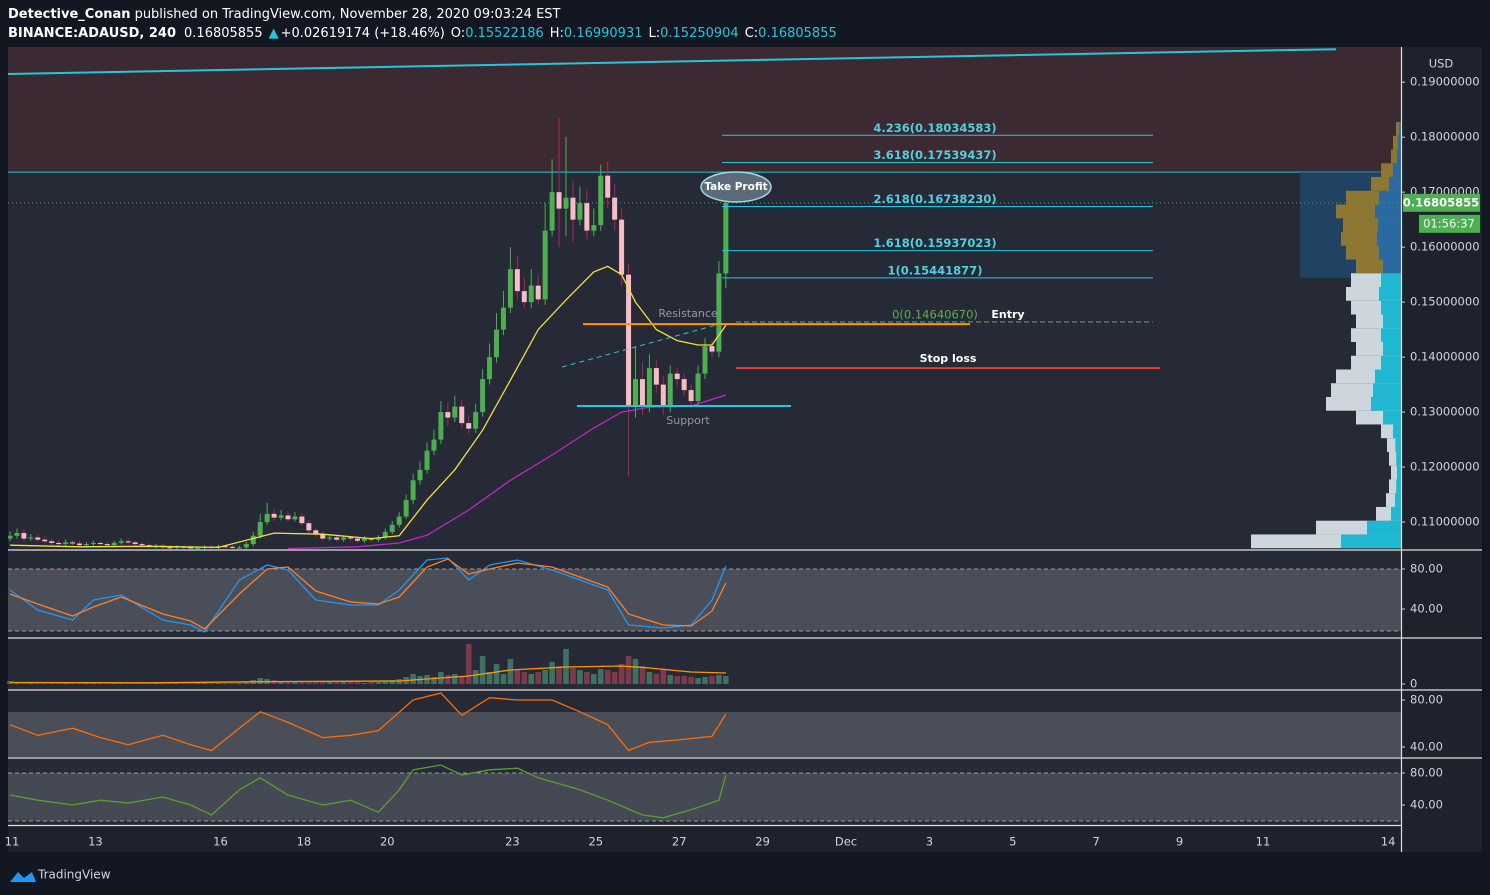 The image size is (1490, 895). I want to click on fib-label: 2.618(0.16738230), so click(934, 199).